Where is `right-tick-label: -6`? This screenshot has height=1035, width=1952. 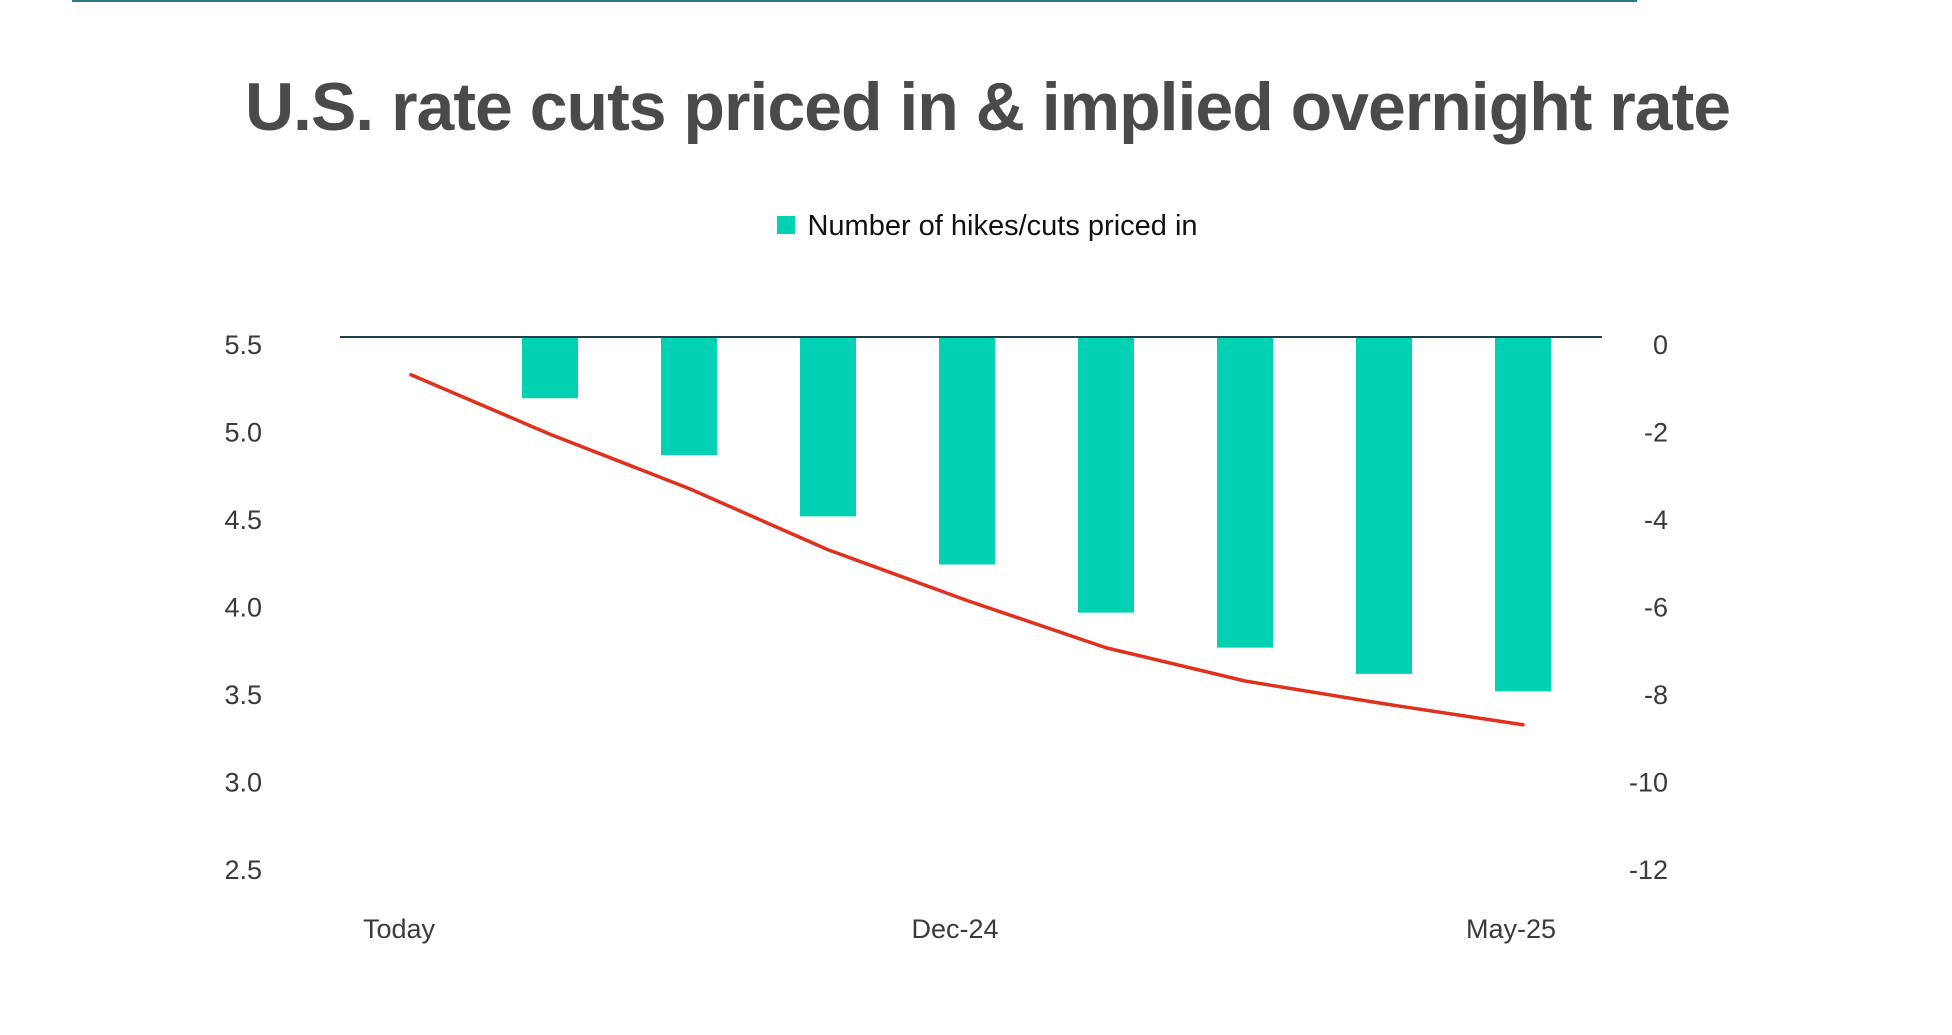
right-tick-label: -6 is located at coordinates (1656, 608).